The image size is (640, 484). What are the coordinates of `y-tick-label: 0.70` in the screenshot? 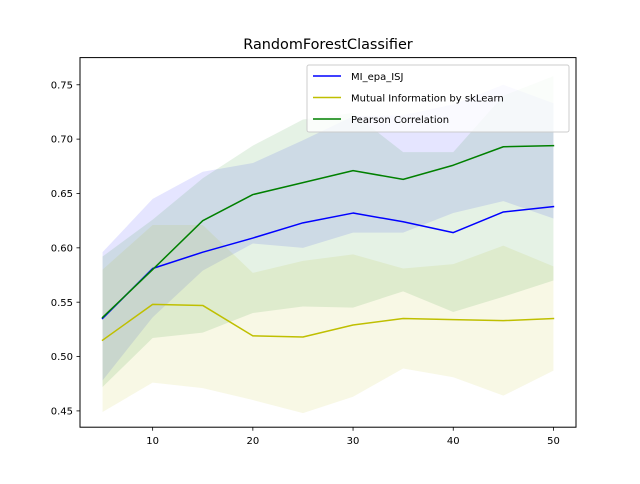 It's located at (62, 140).